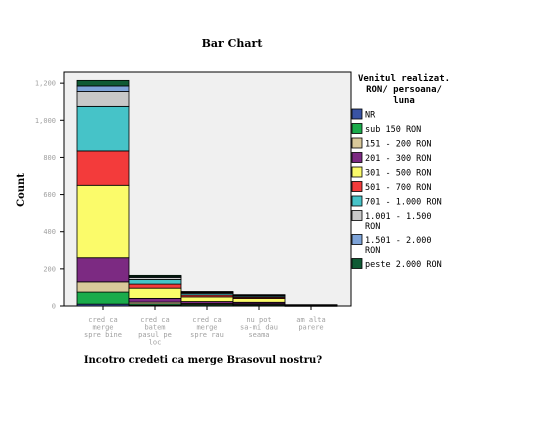 This screenshot has width=555, height=443. Describe the element at coordinates (45, 84) in the screenshot. I see `y-tick-label: 1,200` at that location.